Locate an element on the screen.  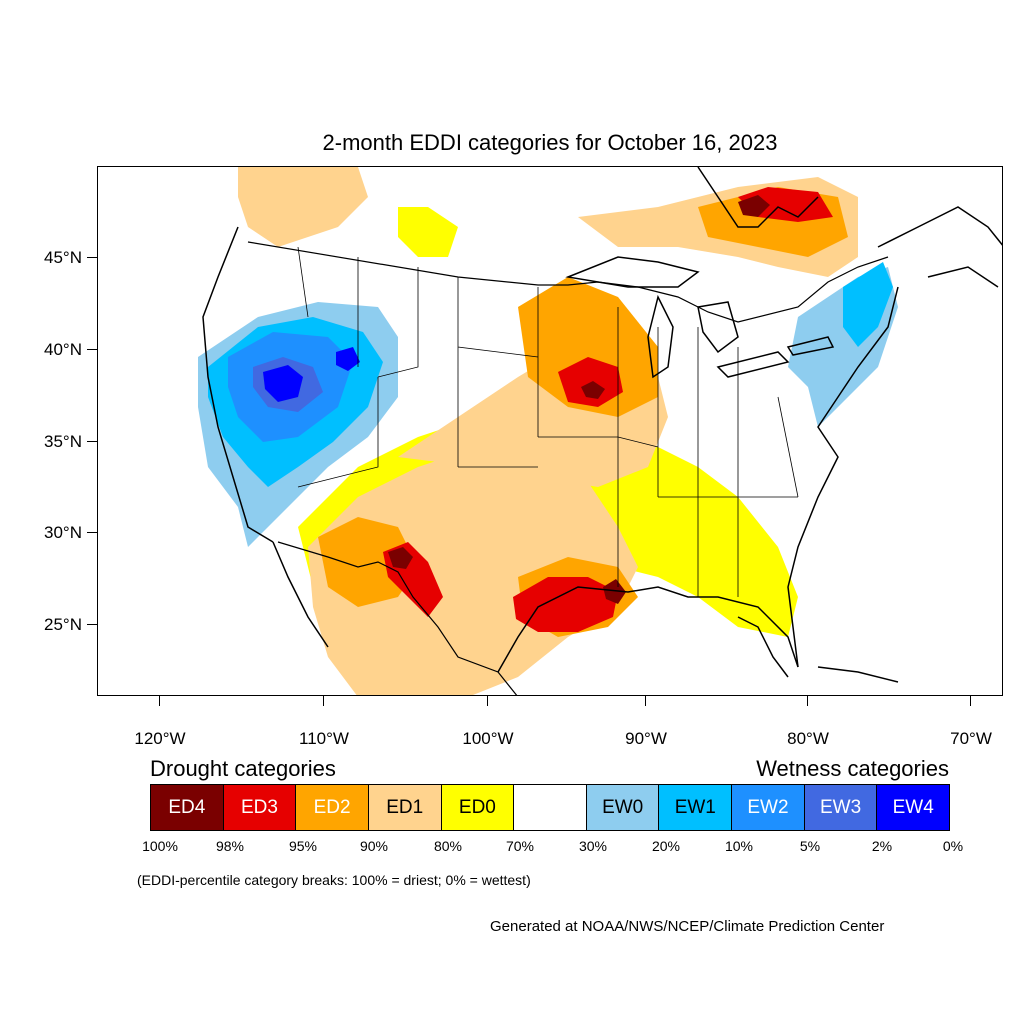
break-label: 0% is located at coordinates (953, 846).